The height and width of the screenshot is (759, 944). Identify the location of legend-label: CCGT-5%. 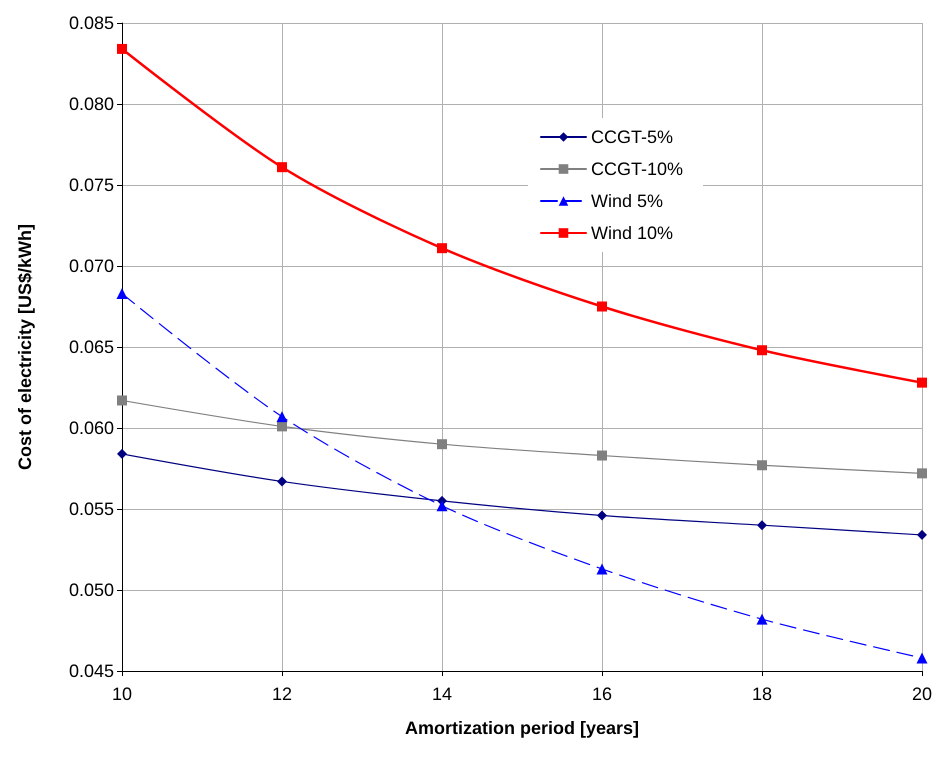
(632, 137).